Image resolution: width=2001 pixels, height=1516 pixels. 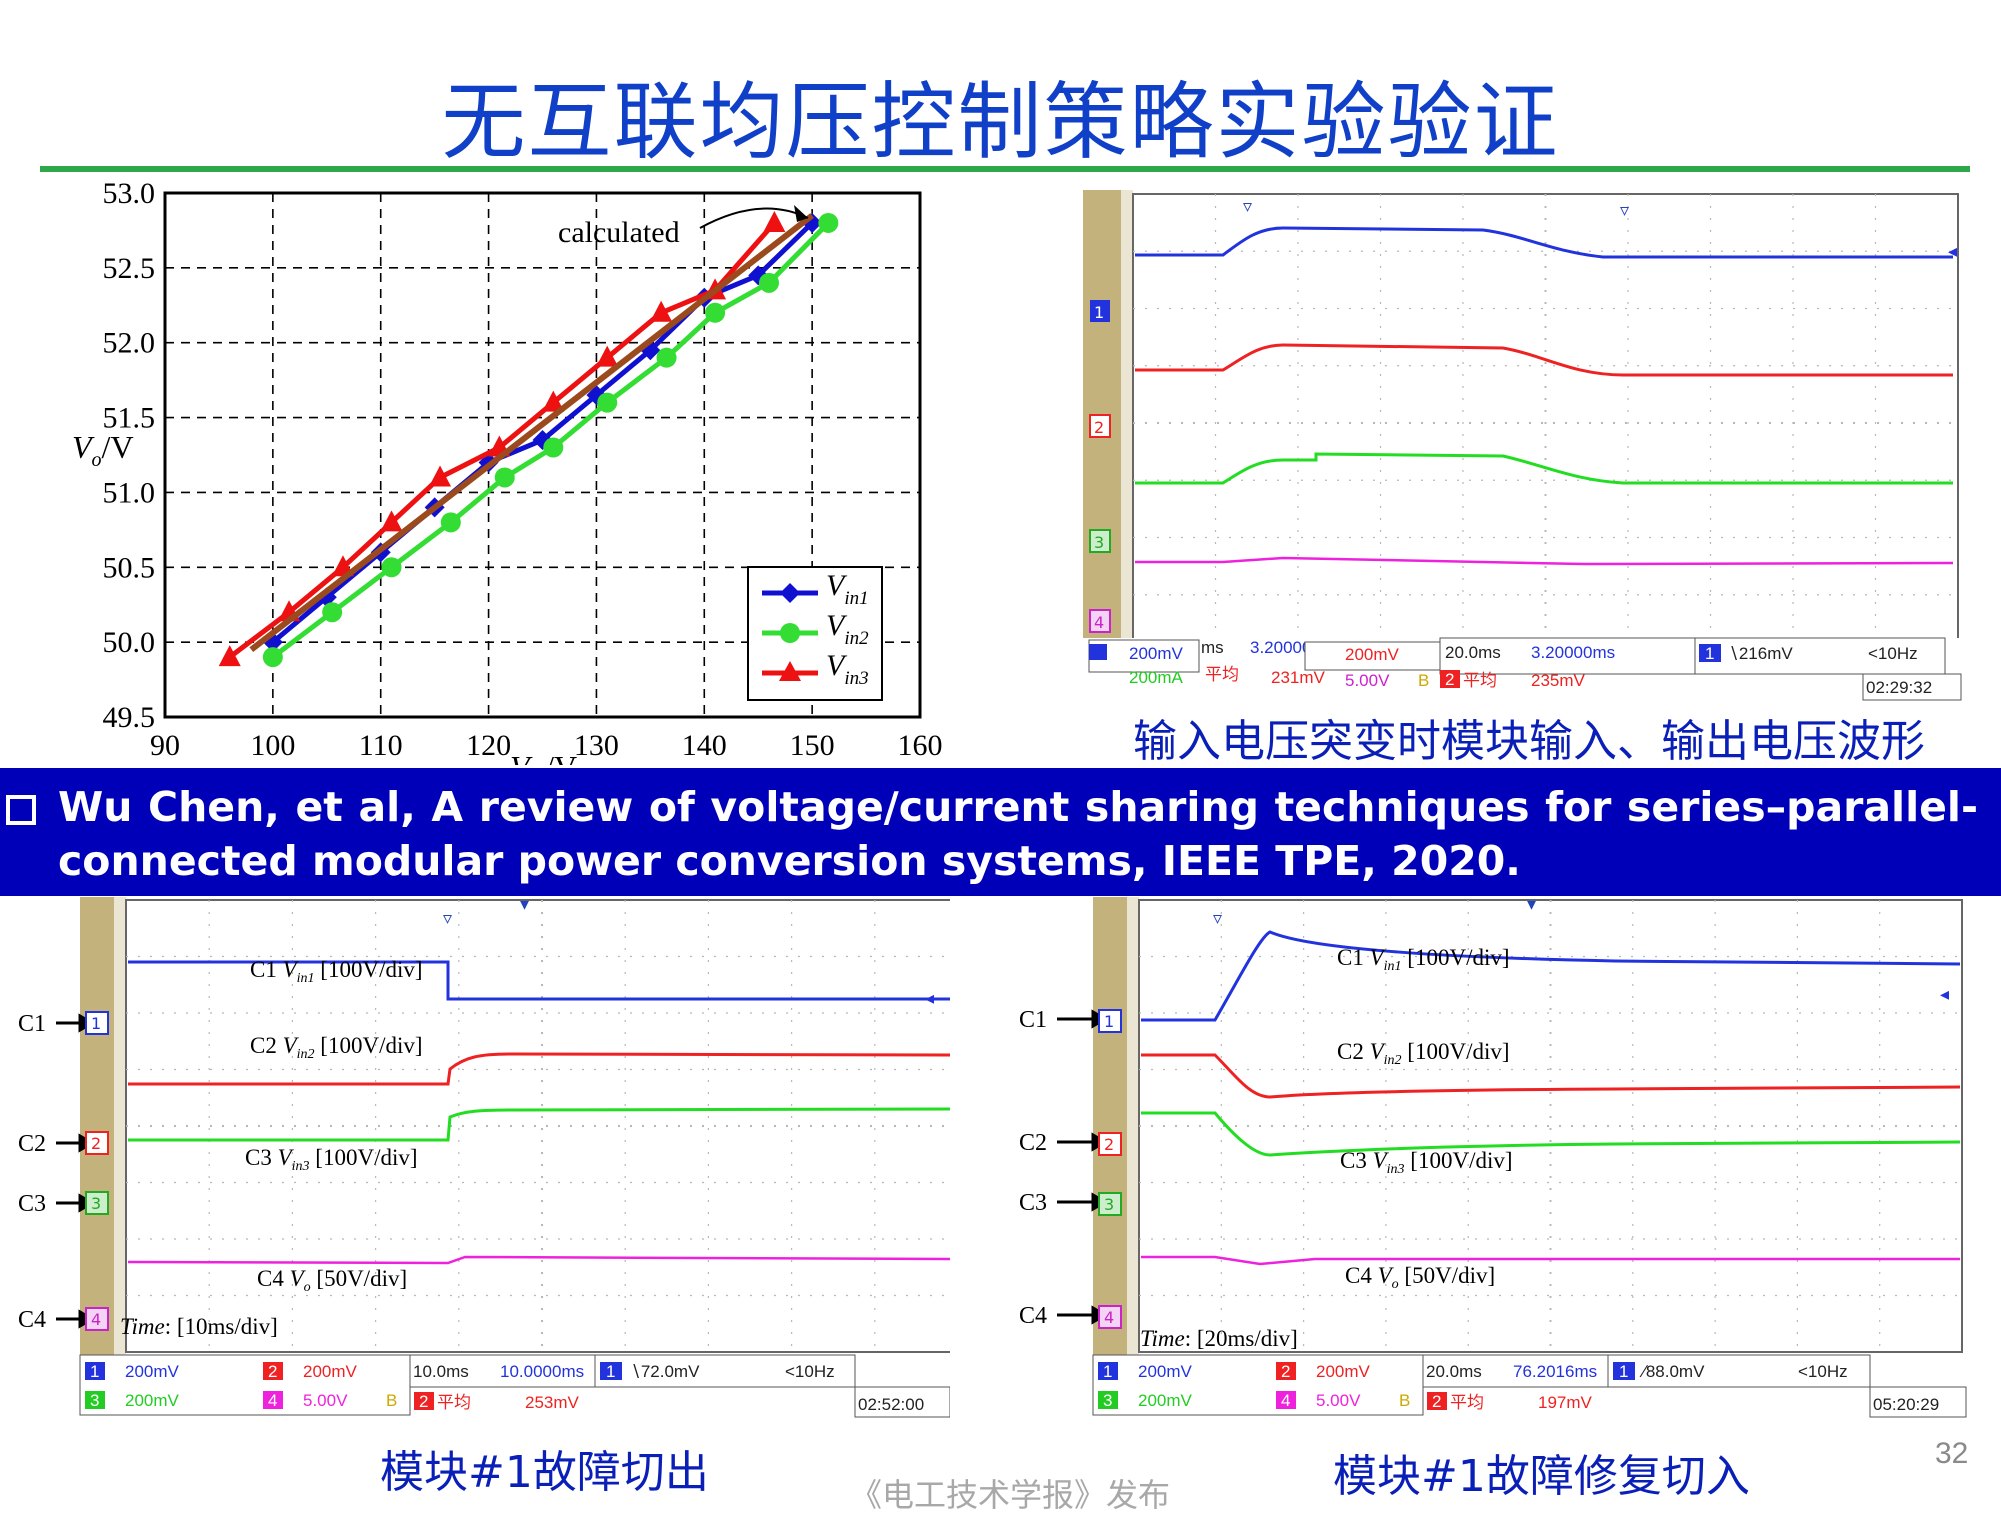 I want to click on waveform-ch3, so click(x=1551, y=1134).